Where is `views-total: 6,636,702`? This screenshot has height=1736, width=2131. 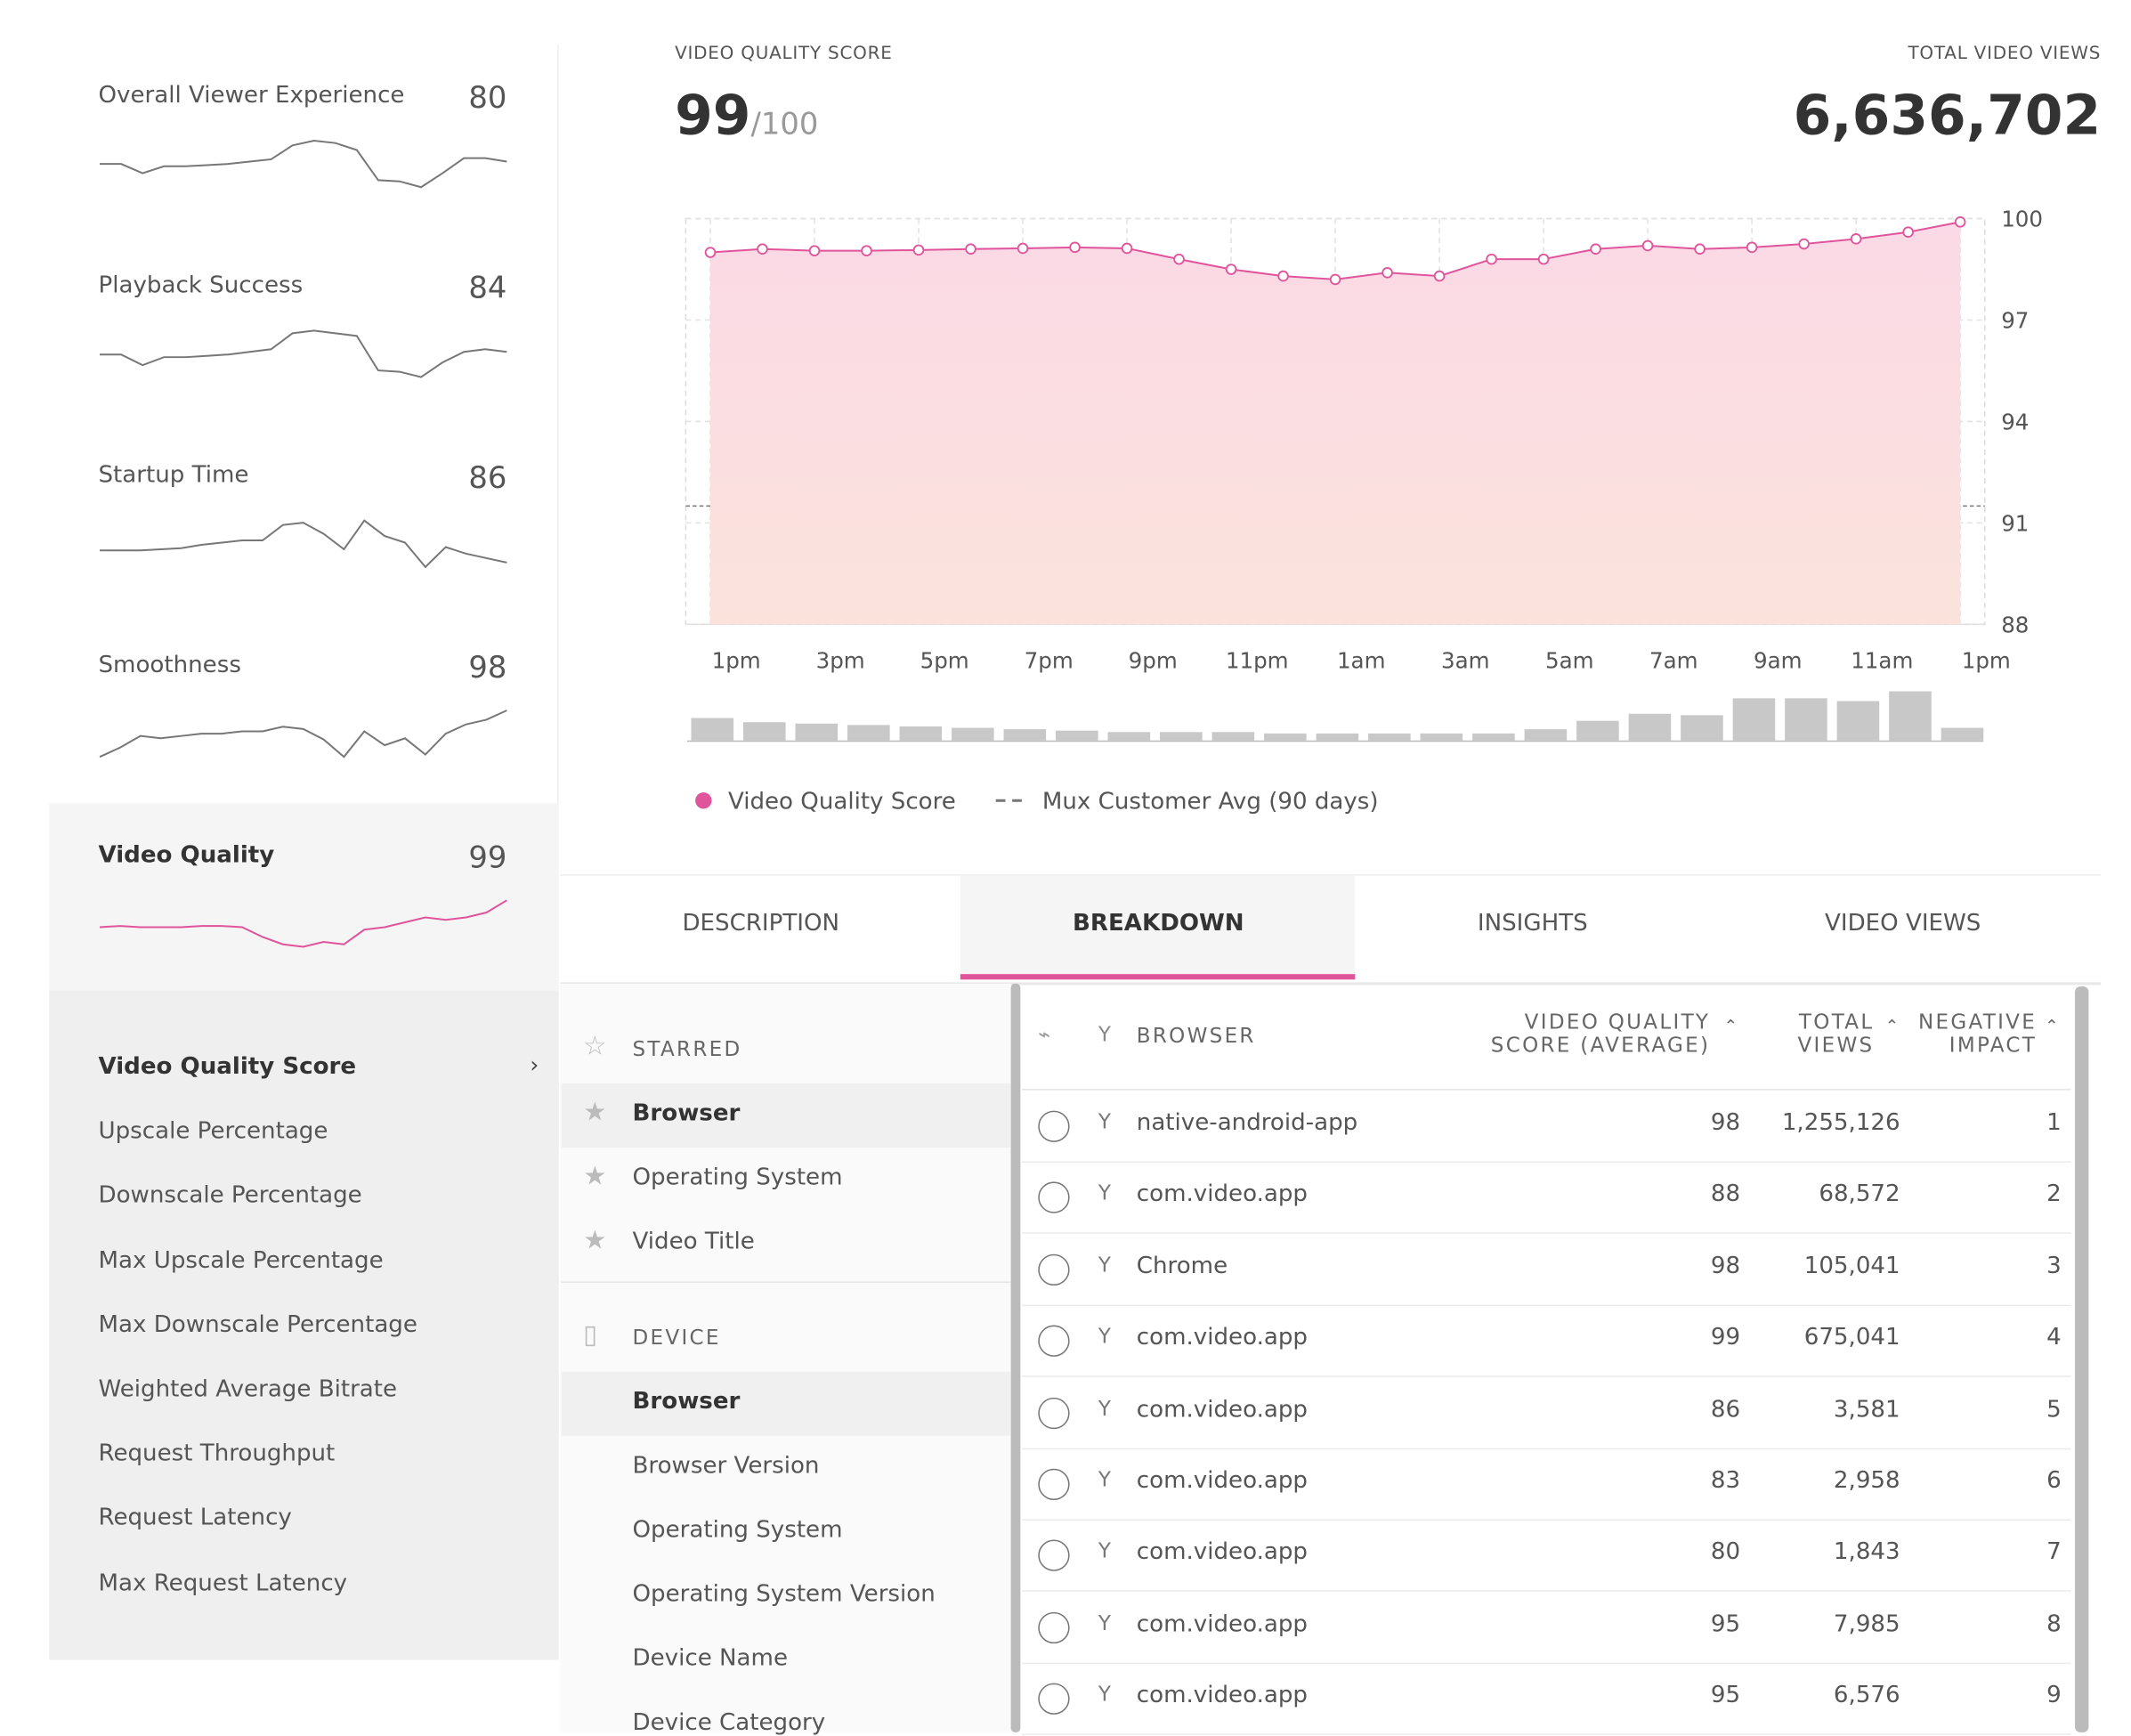 views-total: 6,636,702 is located at coordinates (1947, 116).